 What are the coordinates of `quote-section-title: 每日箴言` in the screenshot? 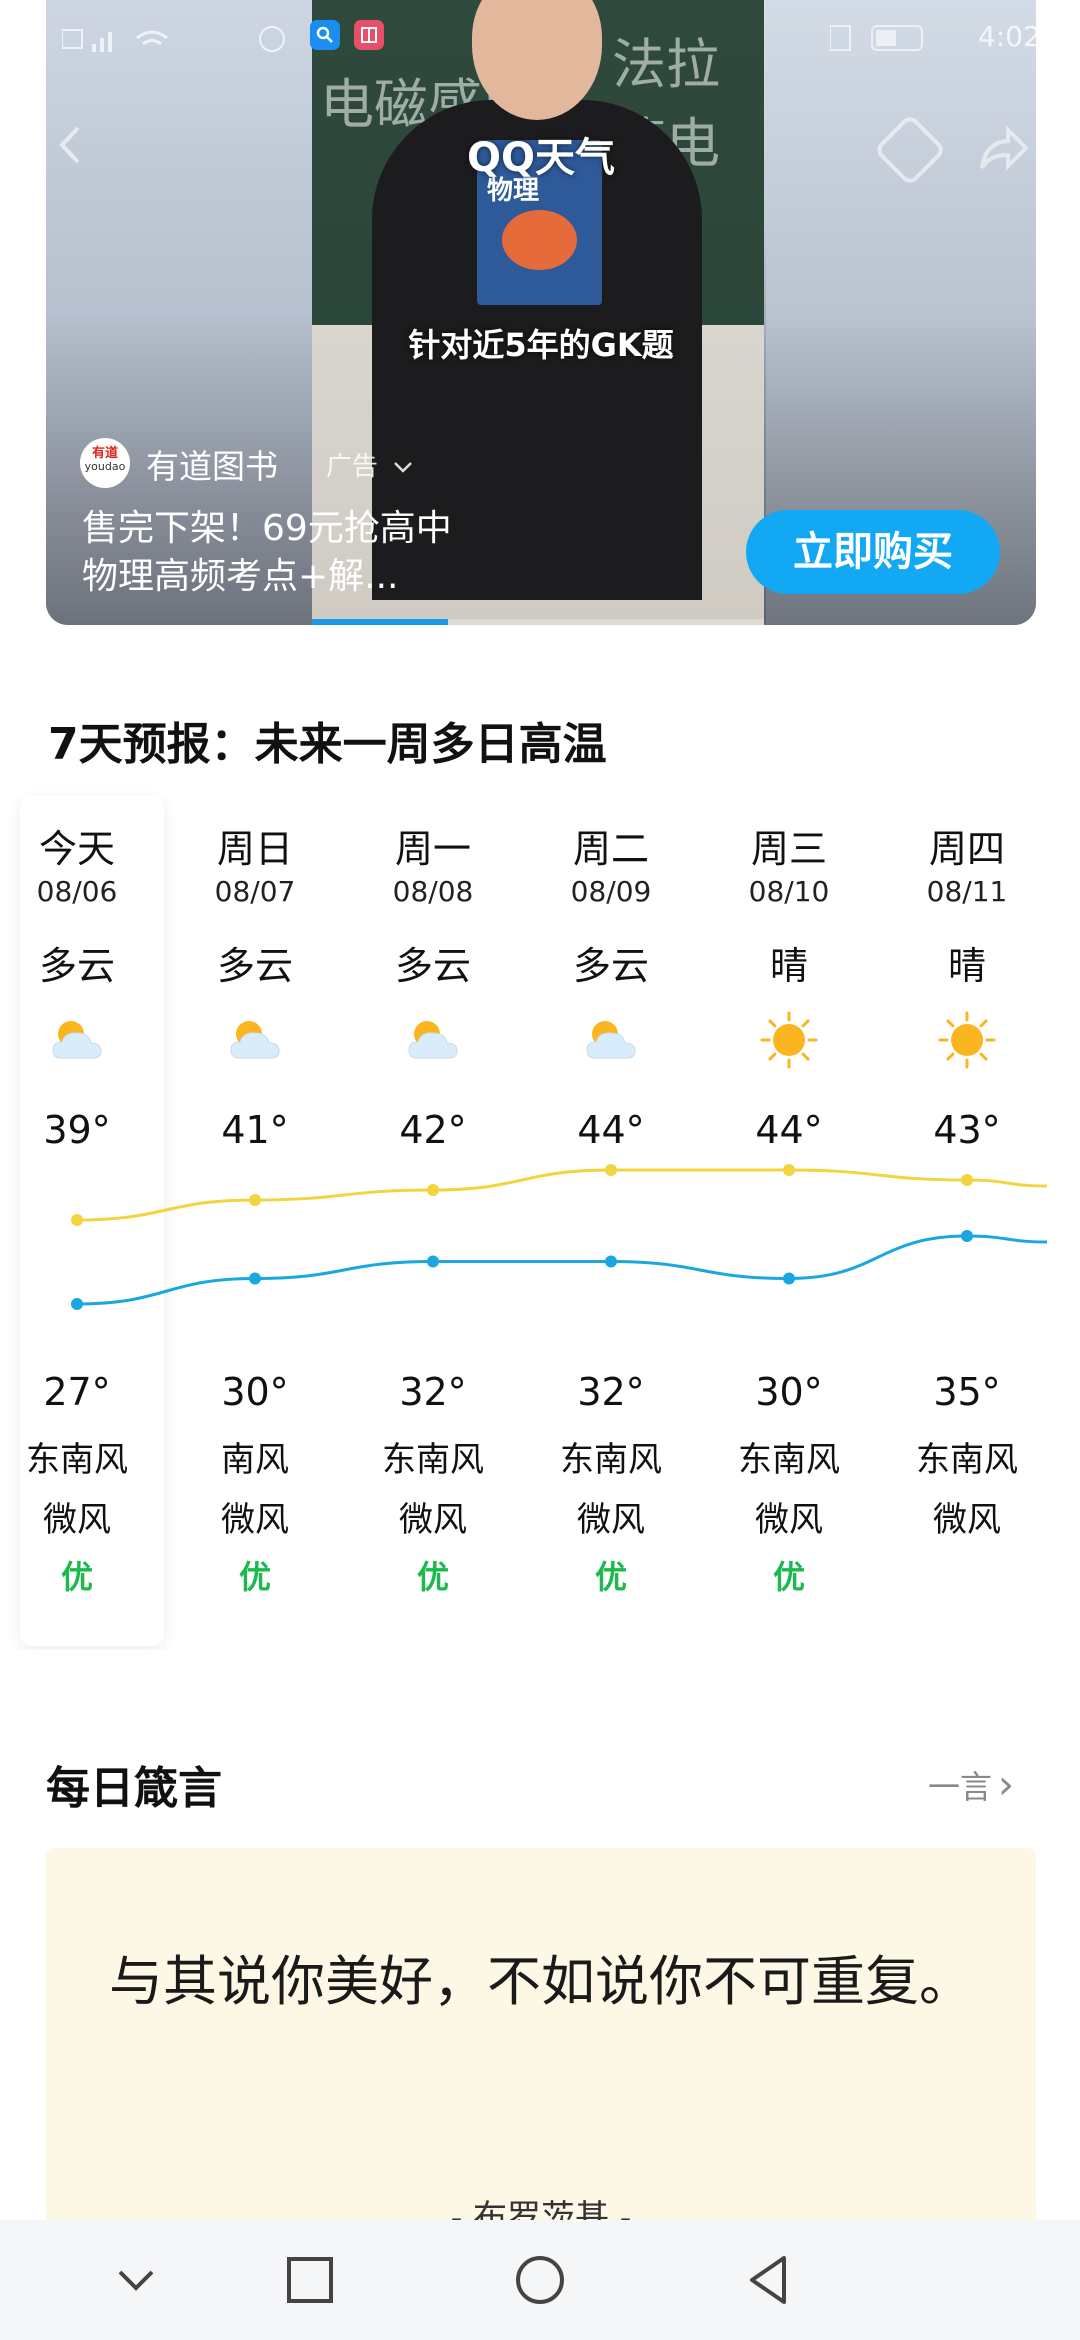 It's located at (134, 1788).